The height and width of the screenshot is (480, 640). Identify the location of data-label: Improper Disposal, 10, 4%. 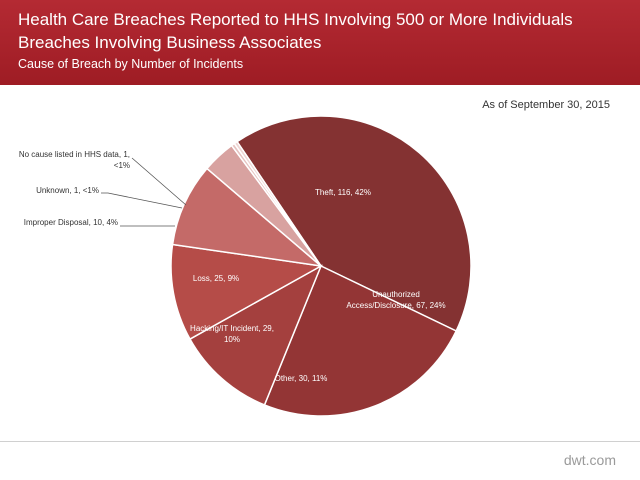
(71, 222).